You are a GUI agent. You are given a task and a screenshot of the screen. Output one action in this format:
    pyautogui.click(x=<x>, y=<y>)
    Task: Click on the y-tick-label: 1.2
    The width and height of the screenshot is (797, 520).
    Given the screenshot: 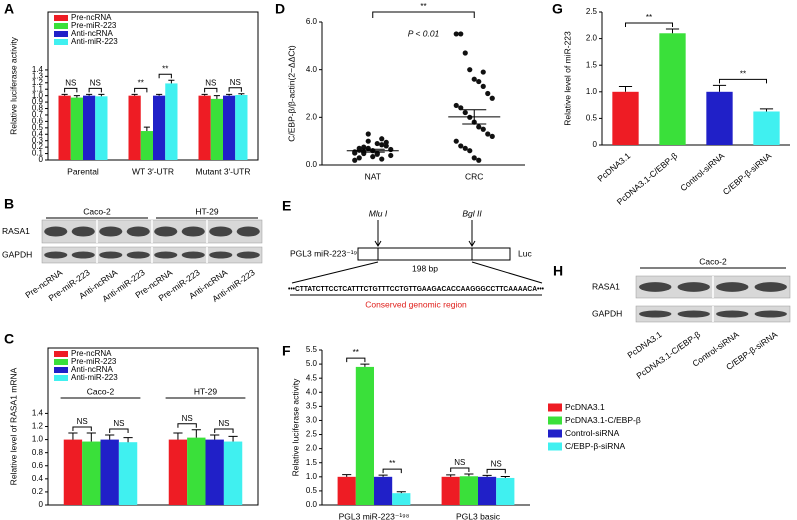 What is the action you would take?
    pyautogui.click(x=38, y=82)
    